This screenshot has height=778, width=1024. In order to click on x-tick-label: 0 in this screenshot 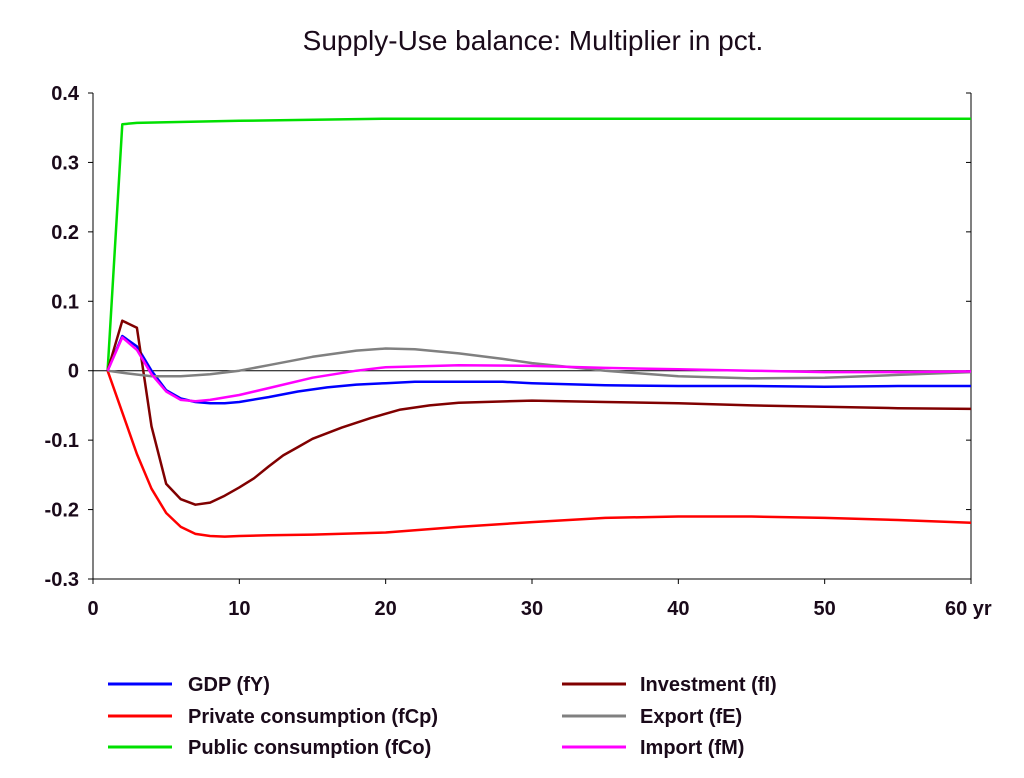, I will do `click(92, 609)`.